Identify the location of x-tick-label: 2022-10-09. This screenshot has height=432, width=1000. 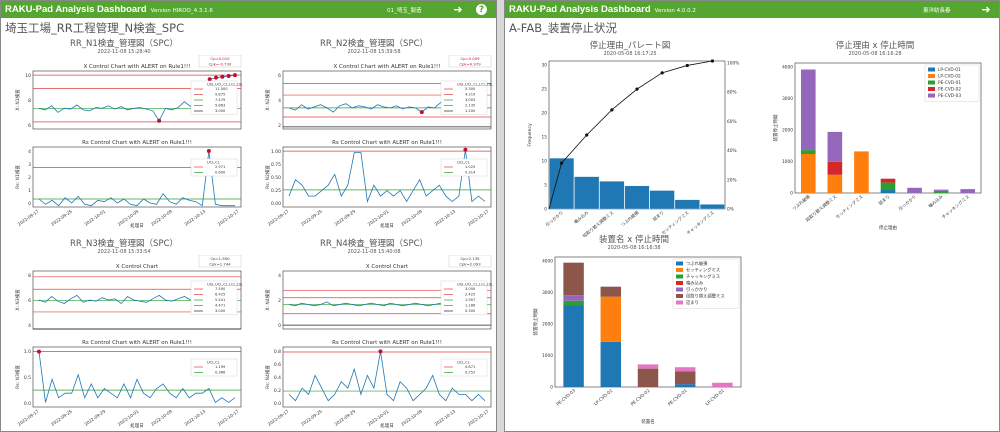
(161, 218).